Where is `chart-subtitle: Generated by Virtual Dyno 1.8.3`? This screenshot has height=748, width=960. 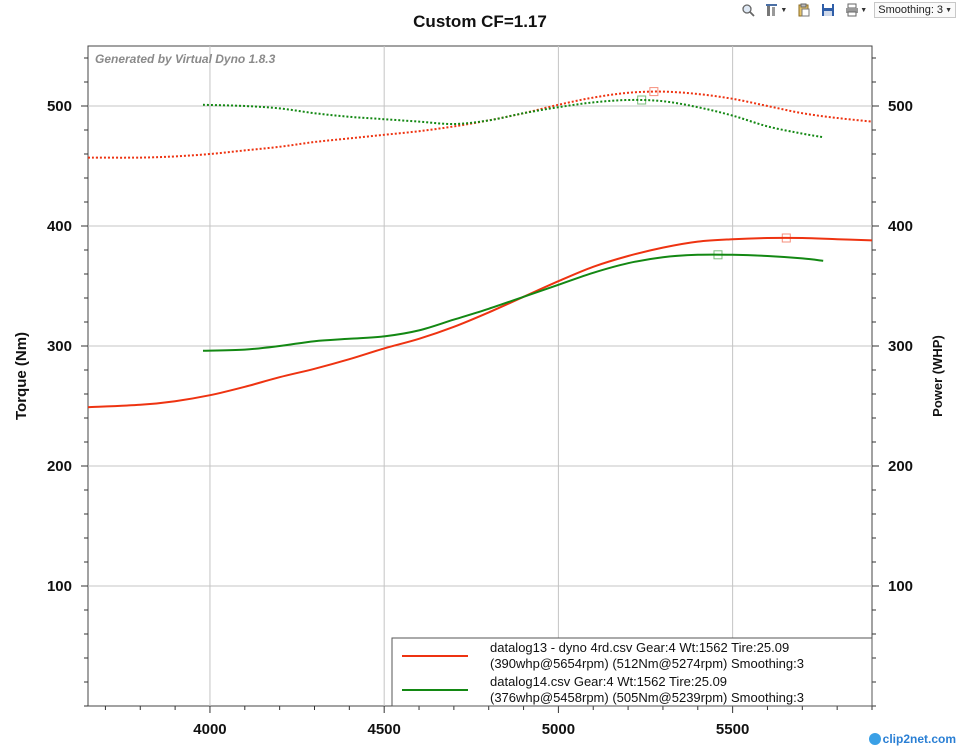 chart-subtitle: Generated by Virtual Dyno 1.8.3 is located at coordinates (185, 59).